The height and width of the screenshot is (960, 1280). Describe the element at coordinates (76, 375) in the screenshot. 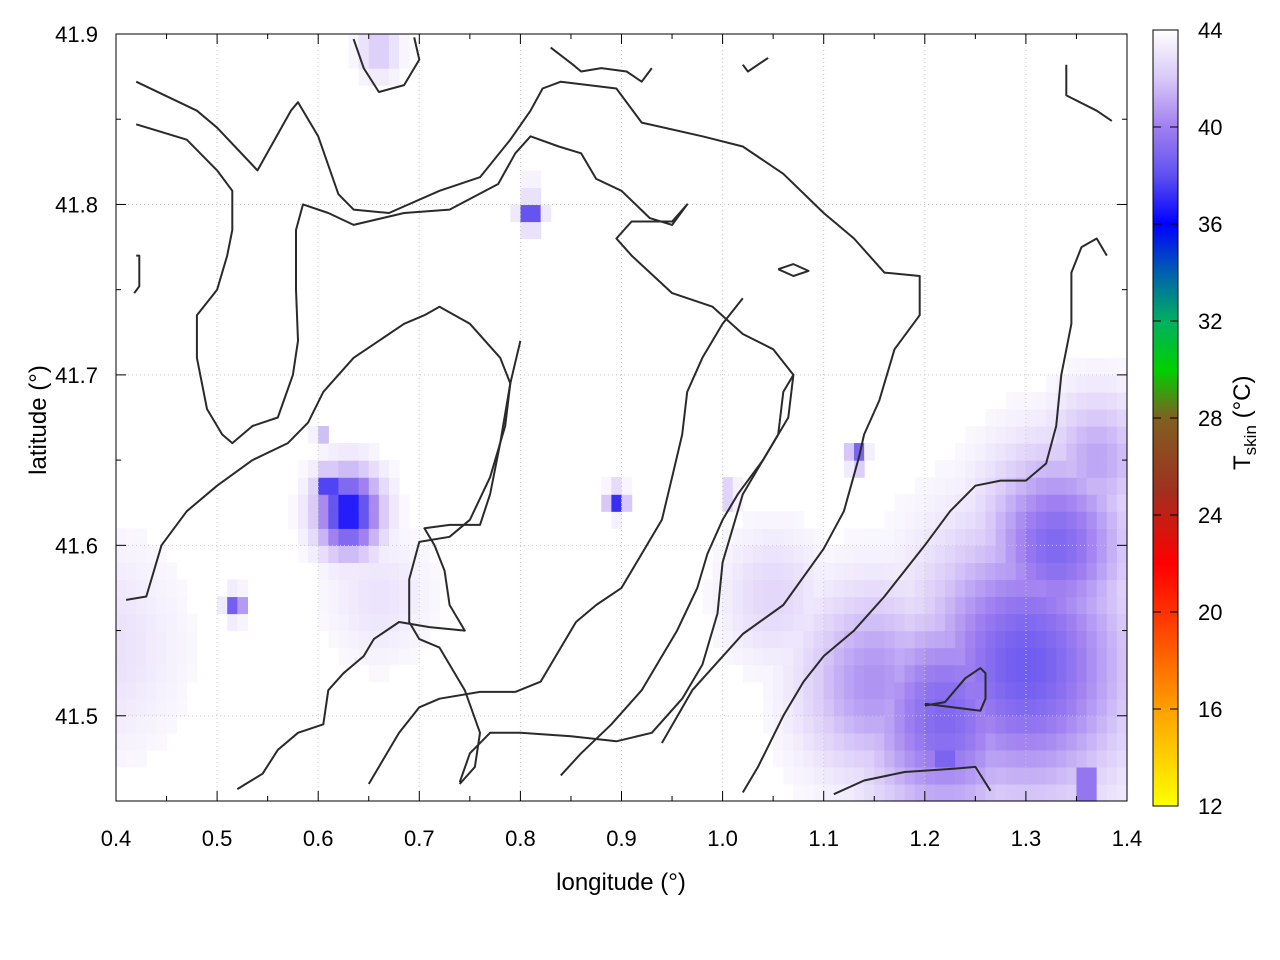

I see `y-tick-label: 41.7` at that location.